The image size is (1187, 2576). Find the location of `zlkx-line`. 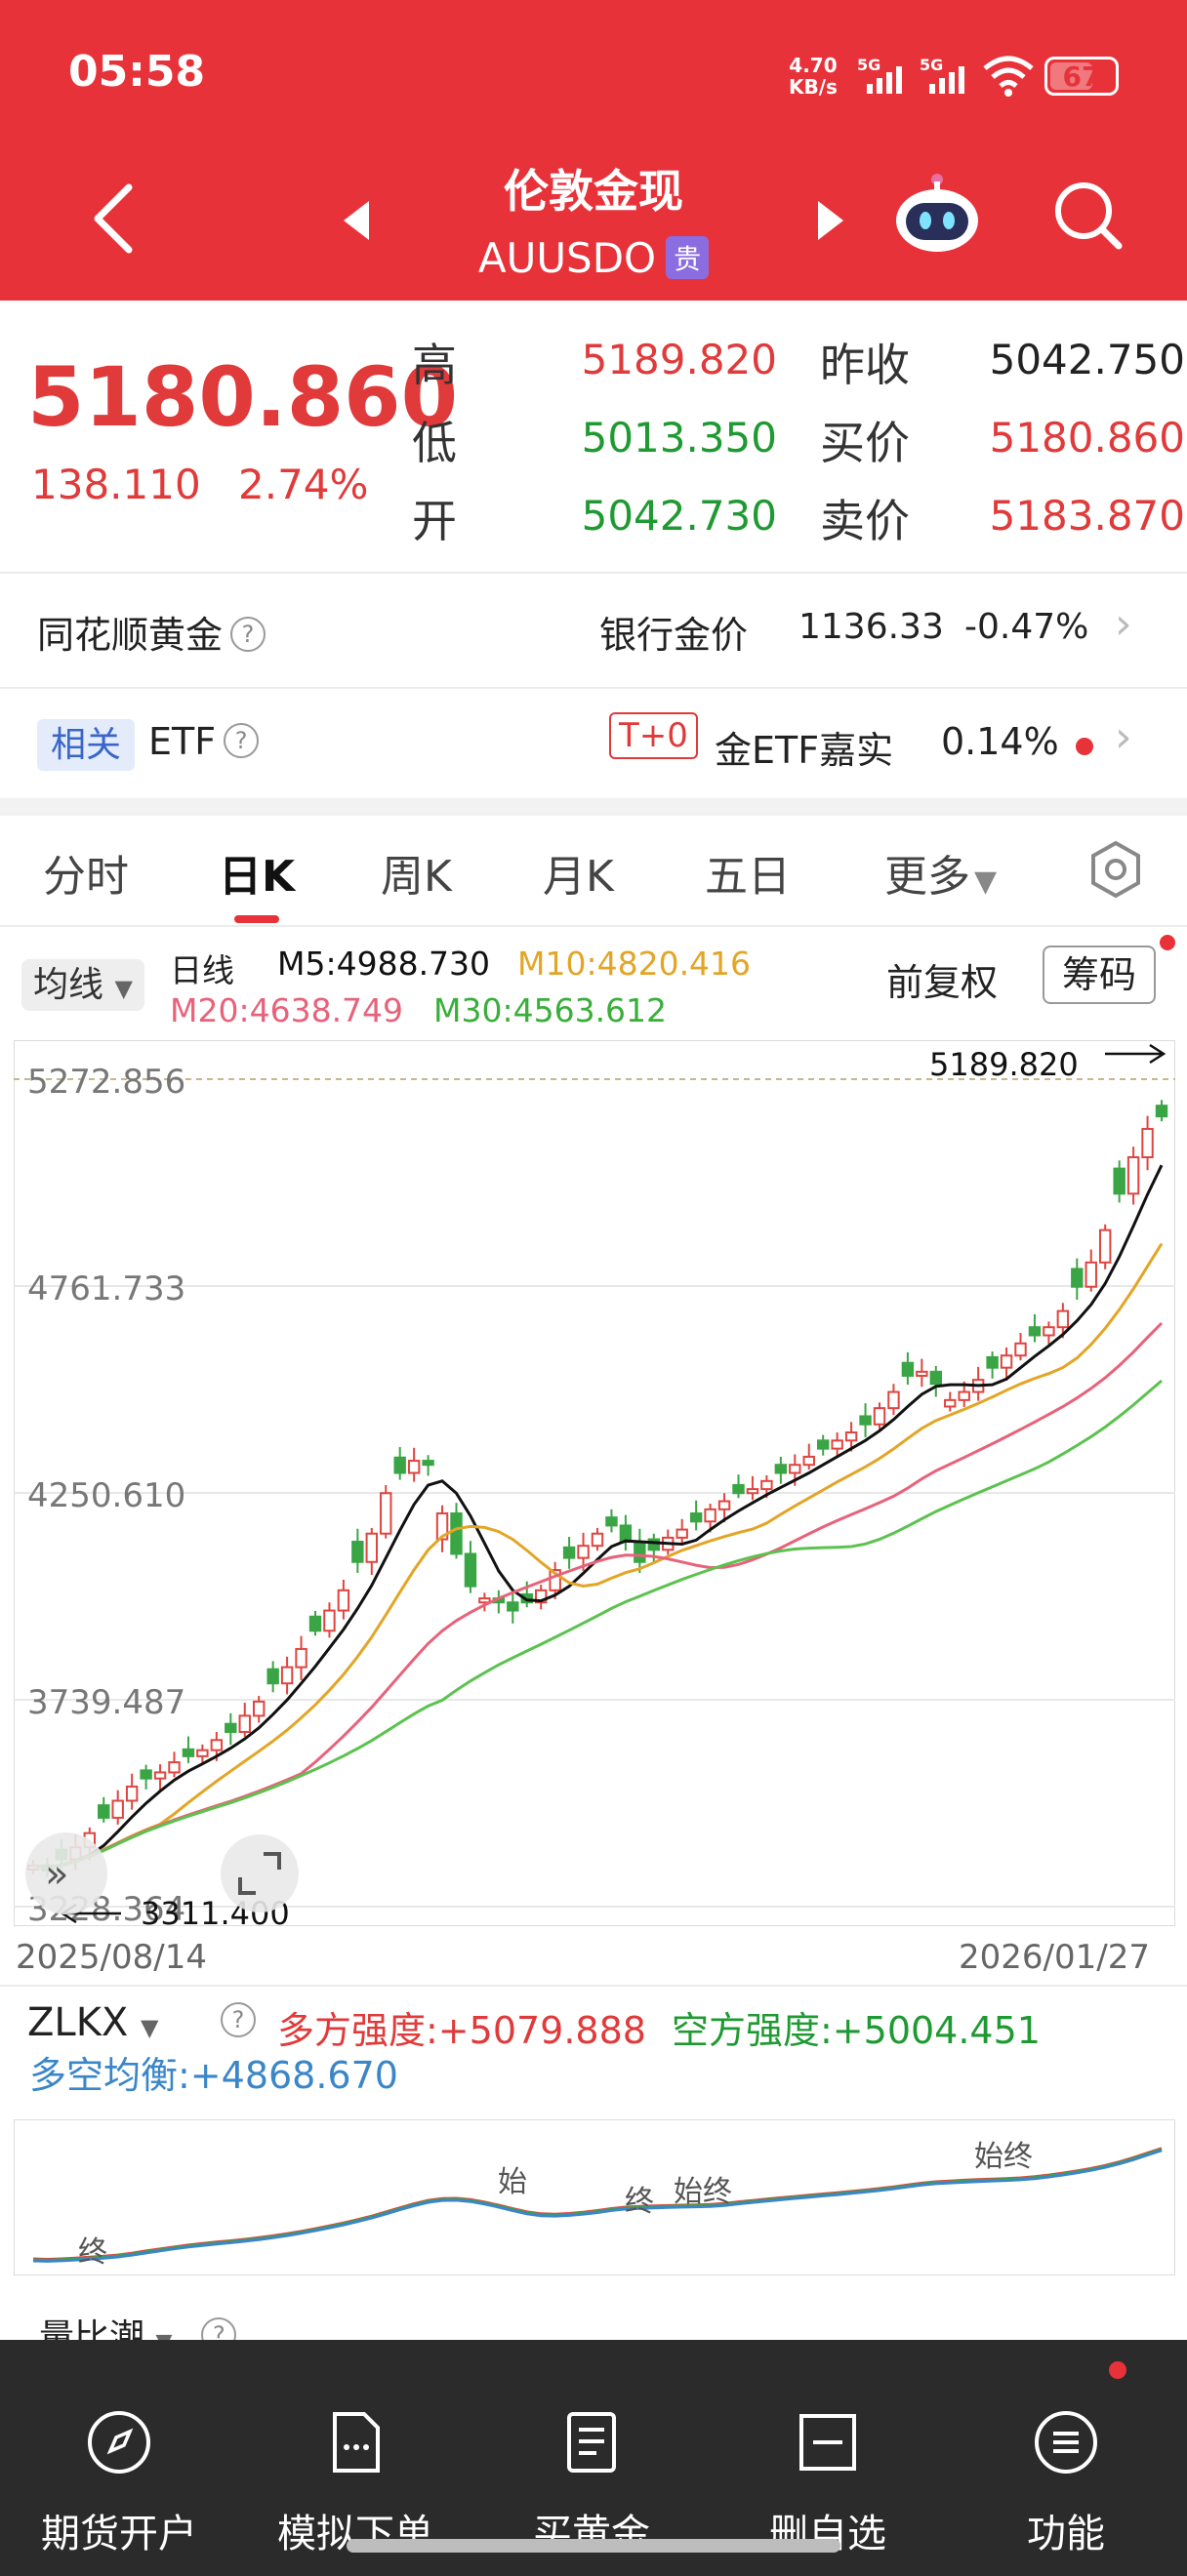

zlkx-line is located at coordinates (597, 2206).